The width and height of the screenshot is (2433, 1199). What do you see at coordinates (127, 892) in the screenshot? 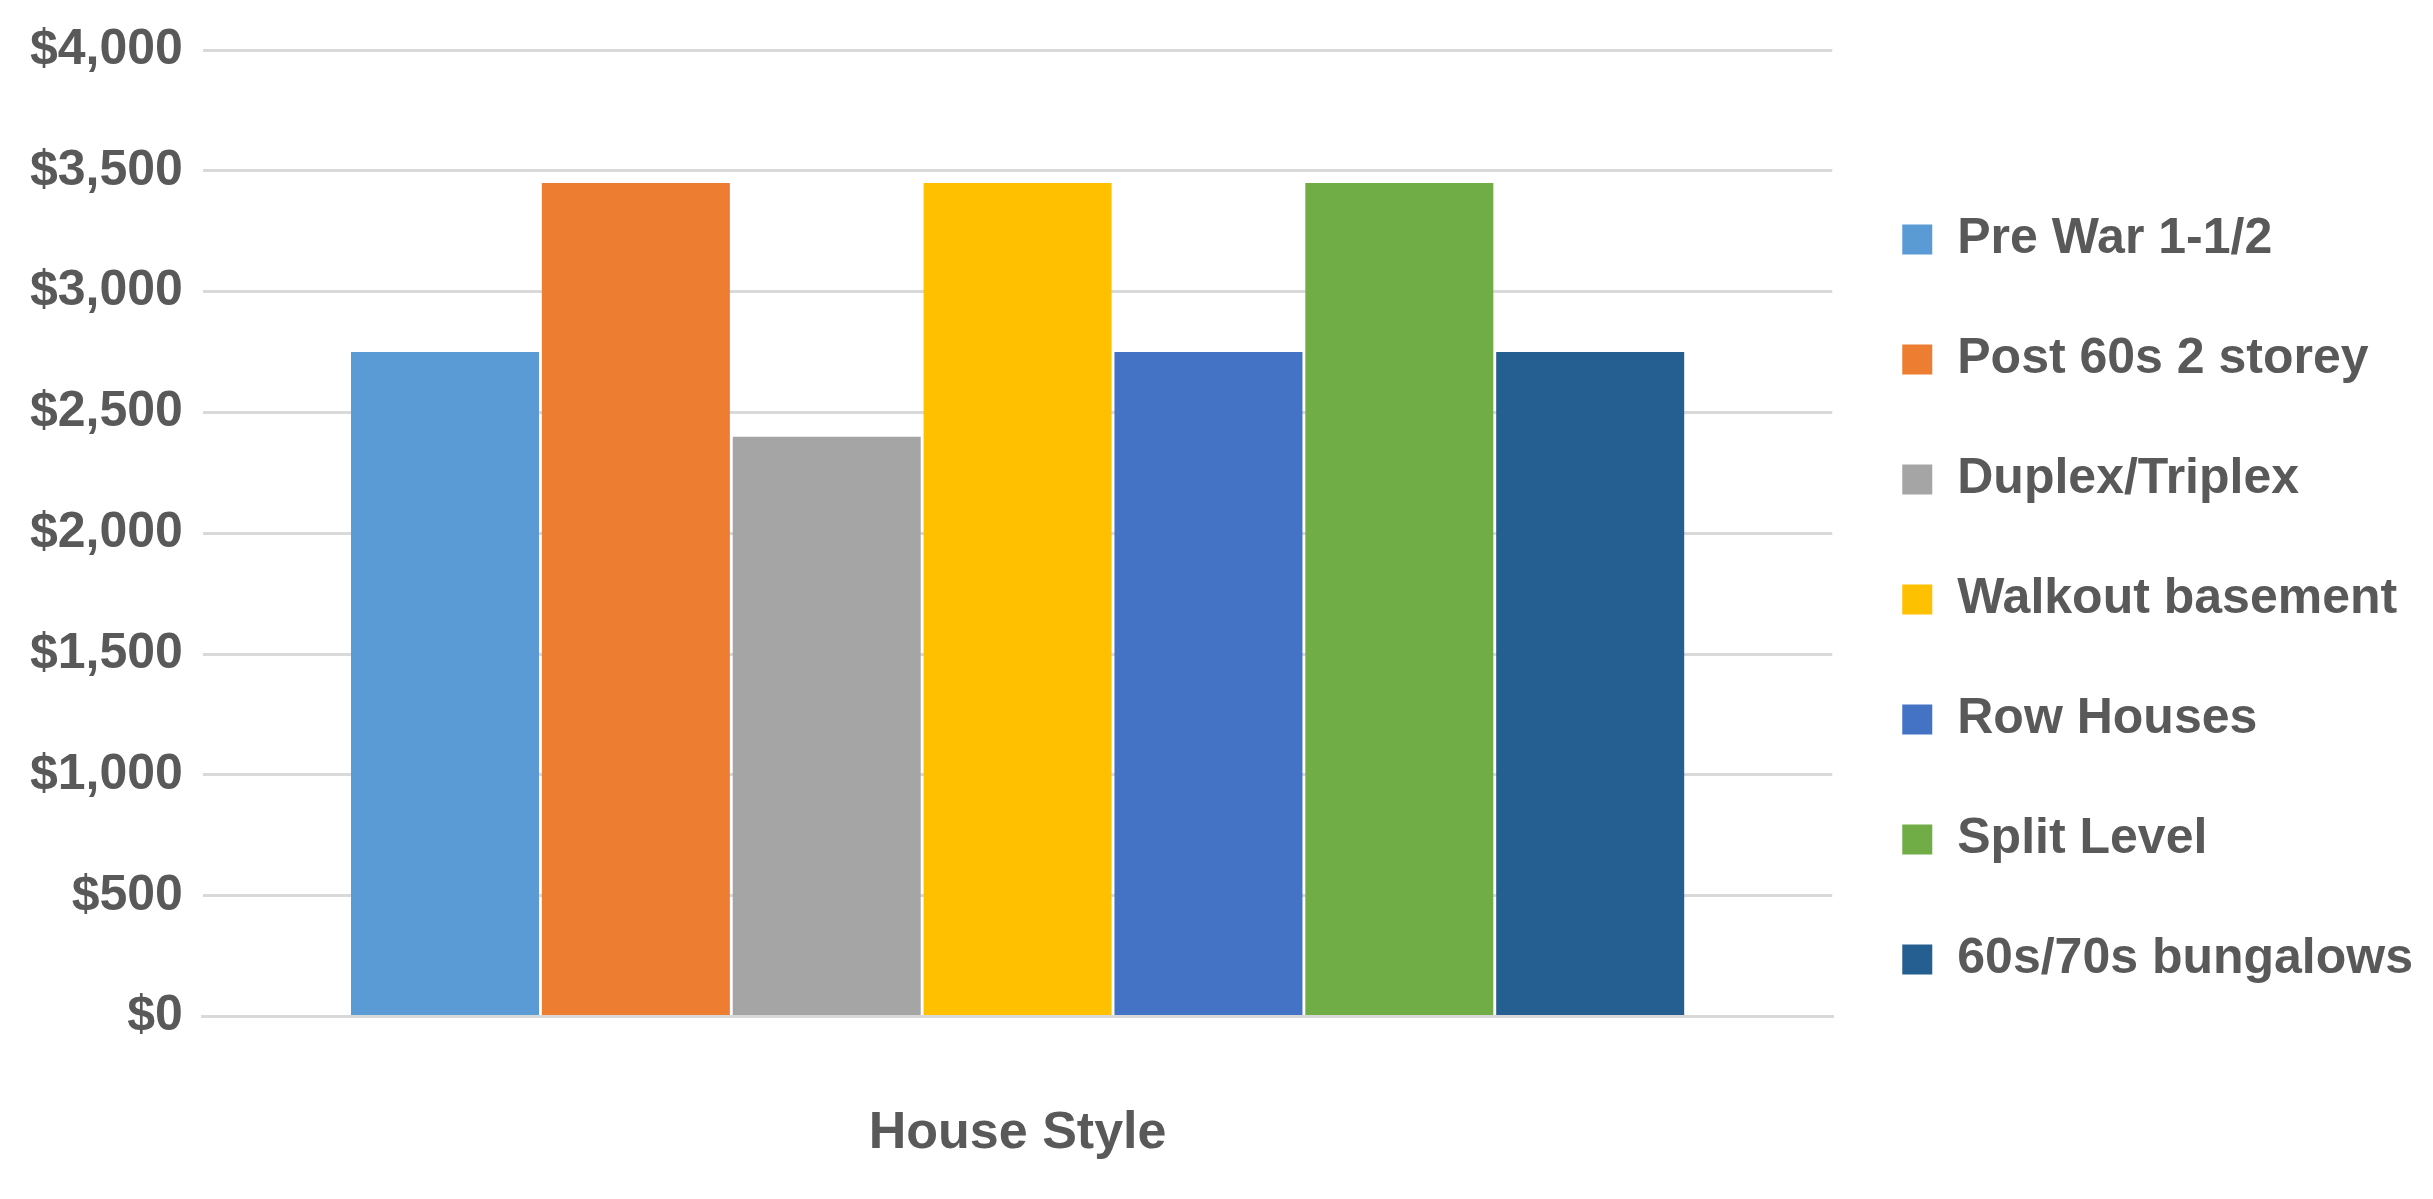
I see `y-tick-label: $500` at bounding box center [127, 892].